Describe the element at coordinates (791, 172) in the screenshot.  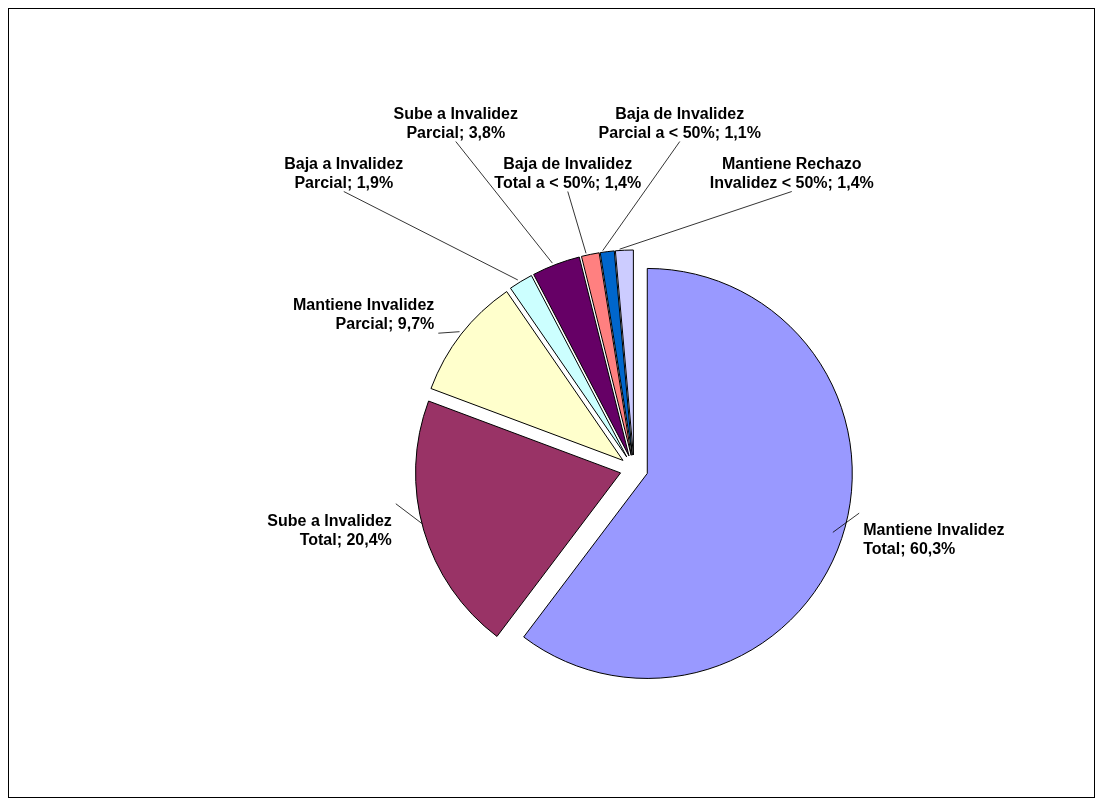
I see `slice-label: Mantiene Rechazo Invalidez < 50%; 1,4%` at that location.